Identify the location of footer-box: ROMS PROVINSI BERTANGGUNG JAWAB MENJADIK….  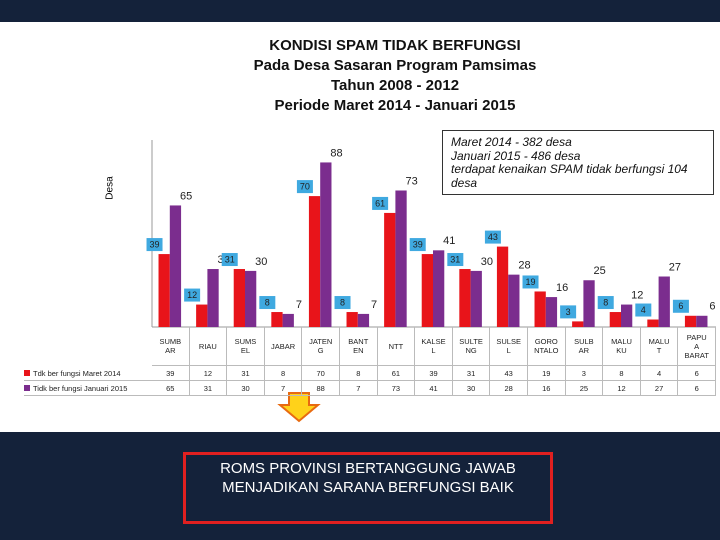
(368, 488).